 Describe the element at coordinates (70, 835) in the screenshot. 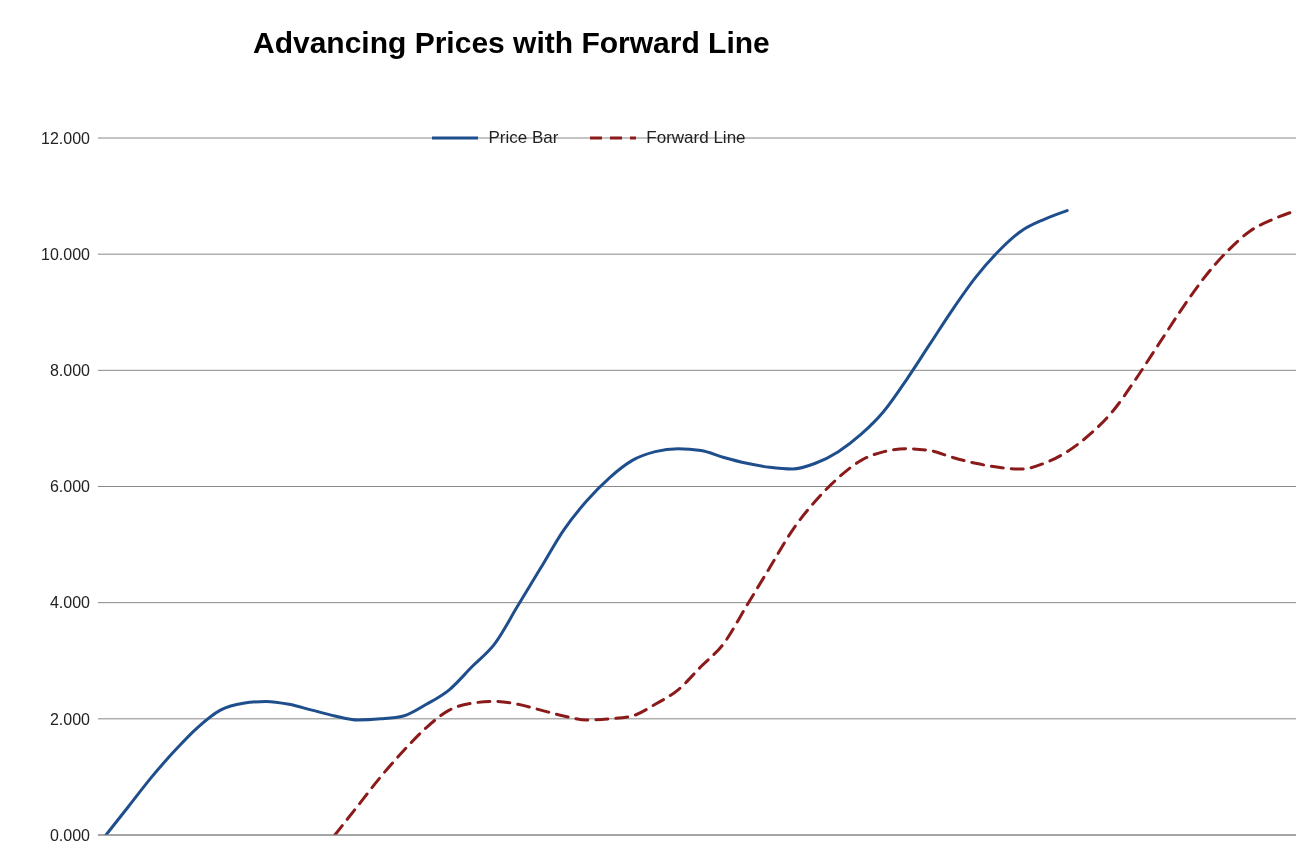

I see `y-tick-label: 0.000` at that location.